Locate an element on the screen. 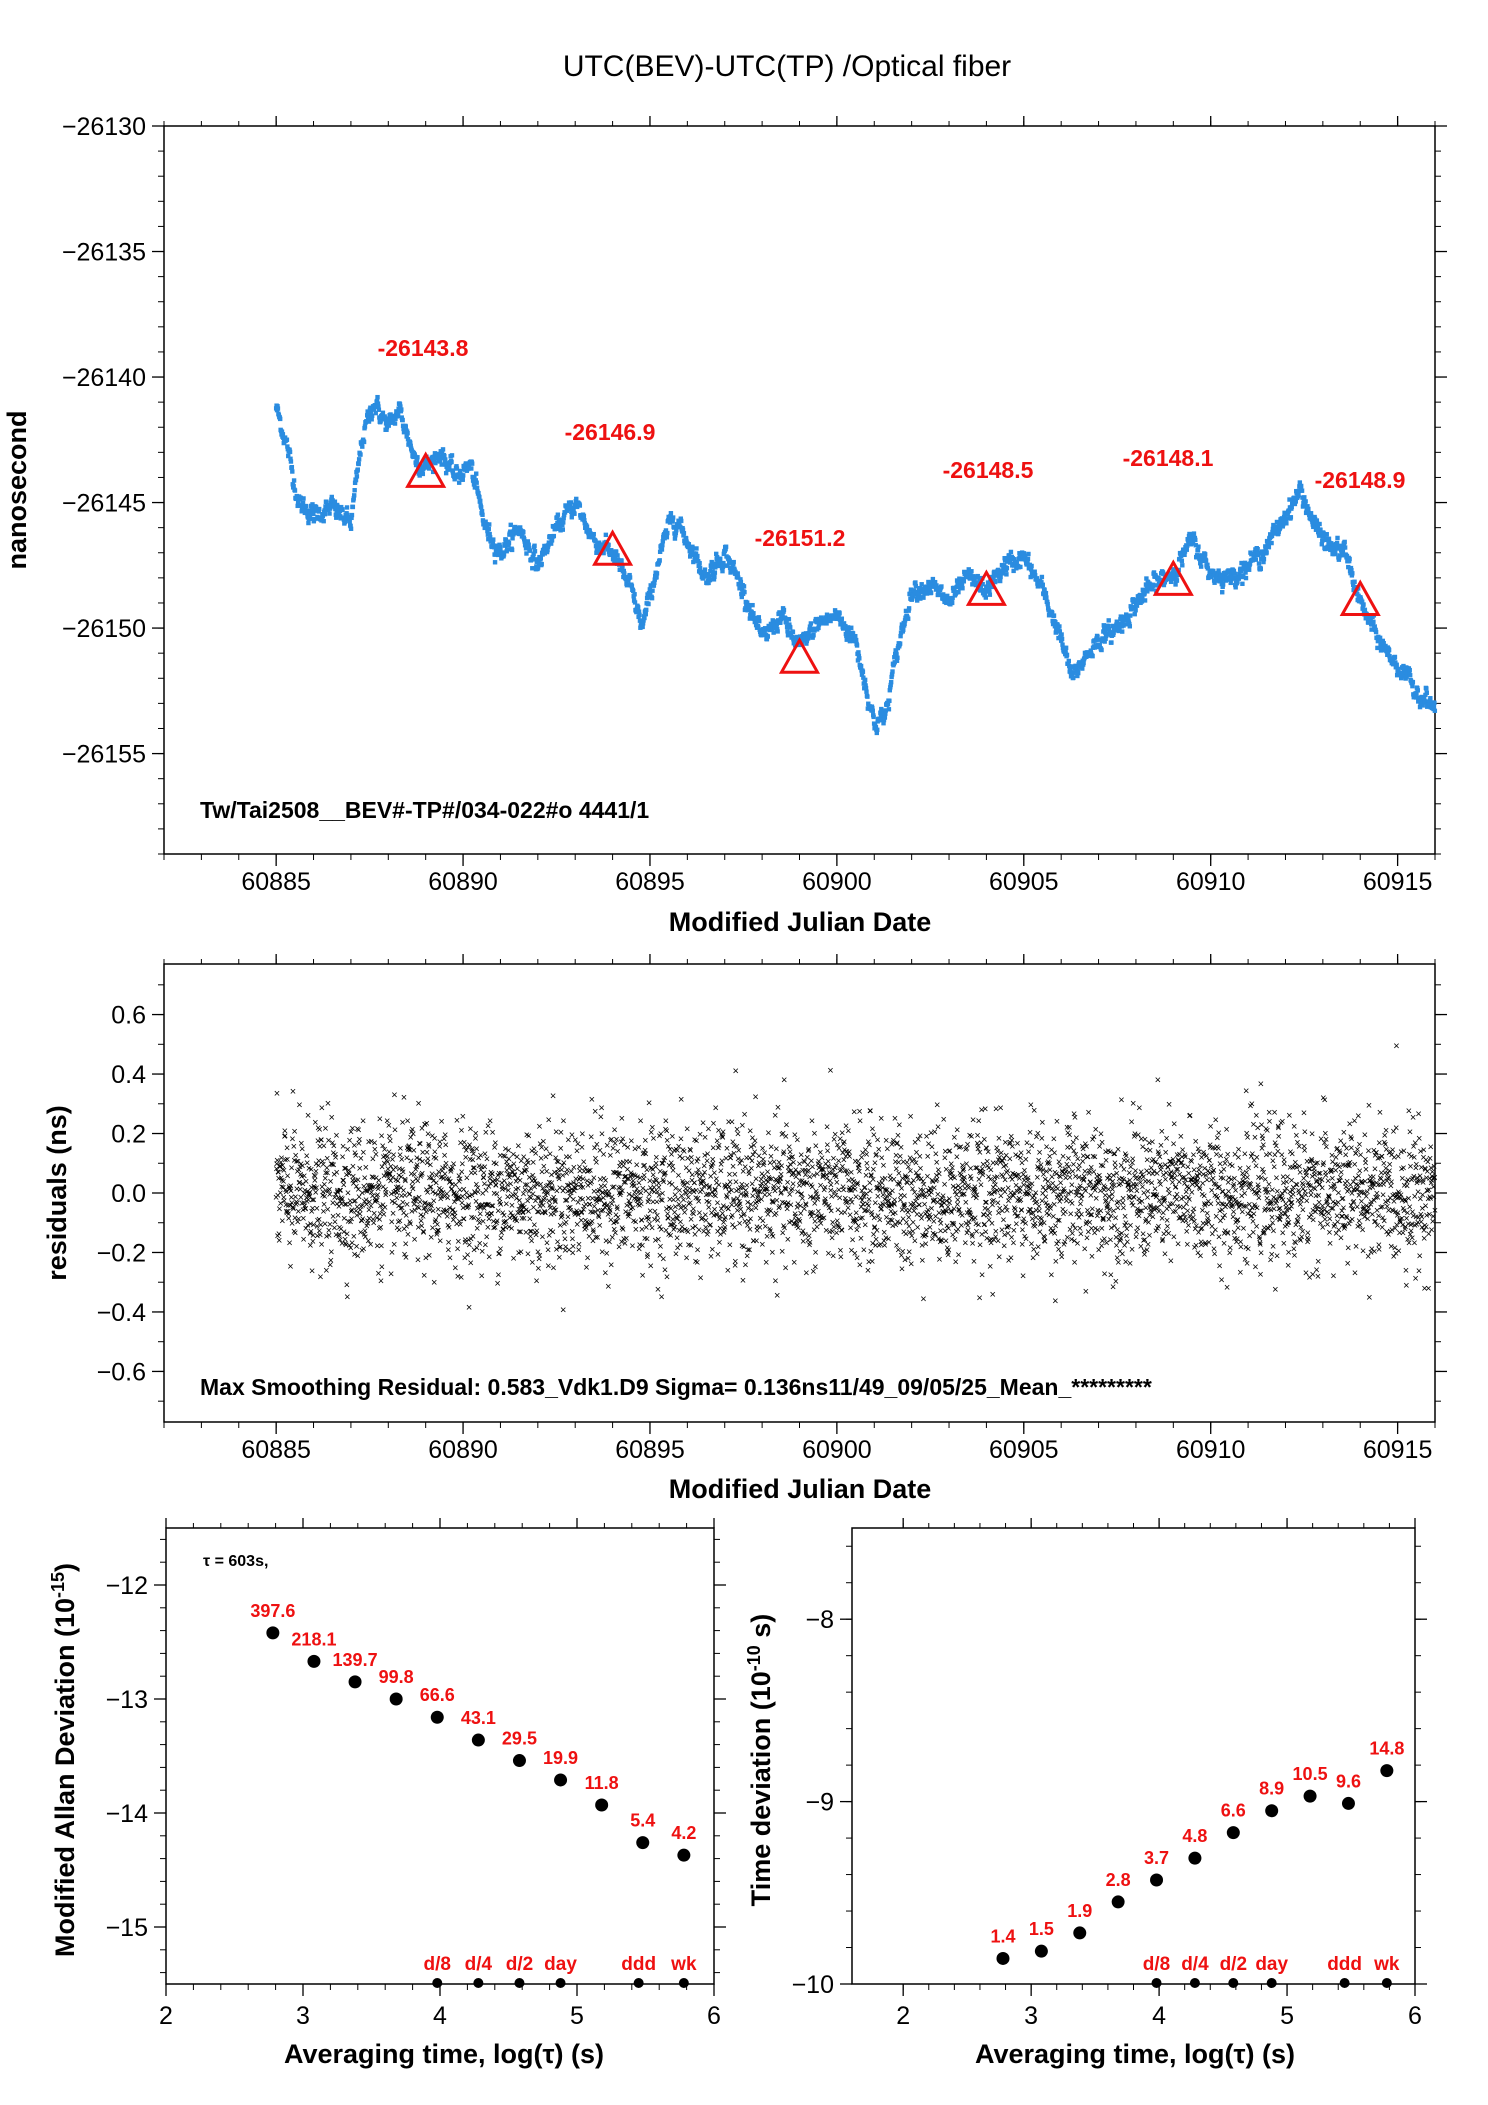 This screenshot has height=2105, width=1488. y-tick-label: −26135 is located at coordinates (104, 253).